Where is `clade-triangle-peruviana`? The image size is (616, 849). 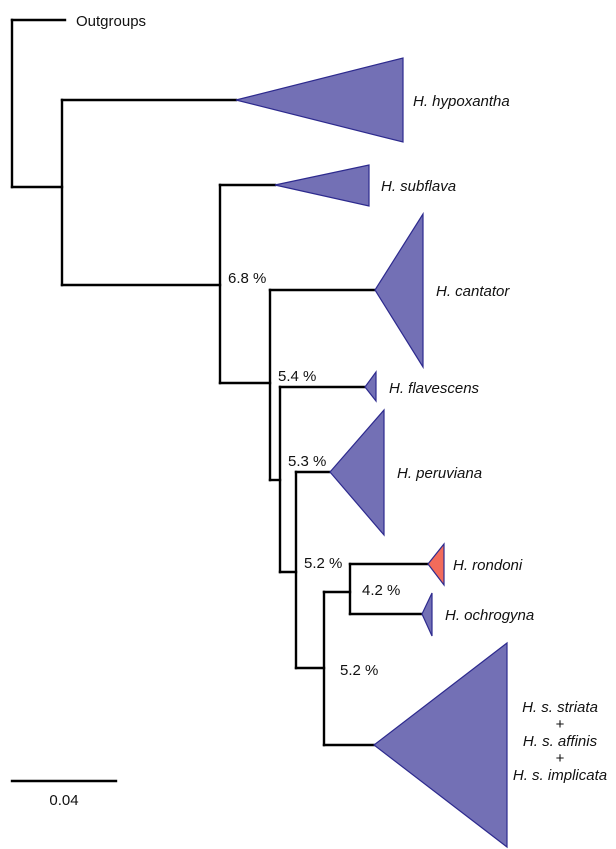 clade-triangle-peruviana is located at coordinates (357, 472).